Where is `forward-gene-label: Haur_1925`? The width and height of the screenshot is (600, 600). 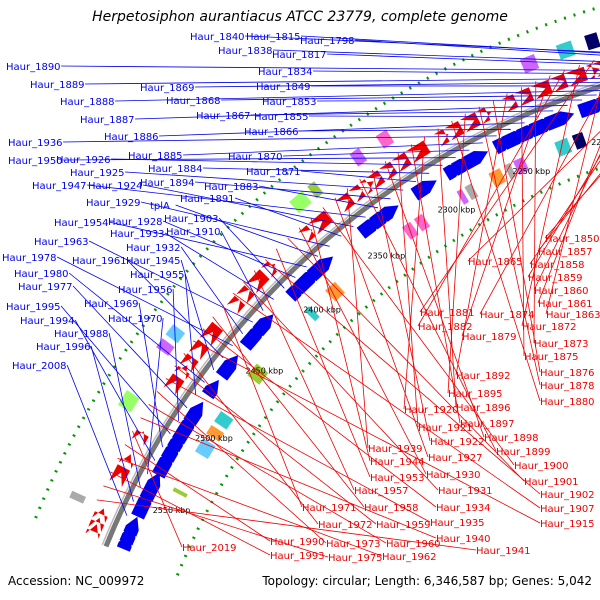
forward-gene-label: Haur_1925 is located at coordinates (97, 173).